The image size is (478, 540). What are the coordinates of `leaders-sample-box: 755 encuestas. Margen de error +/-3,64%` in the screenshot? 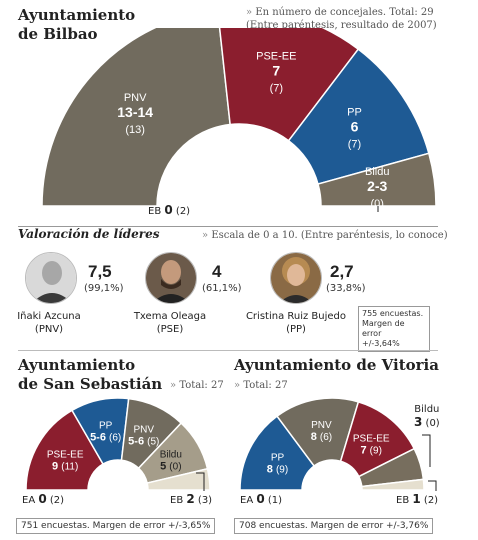 It's located at (394, 329).